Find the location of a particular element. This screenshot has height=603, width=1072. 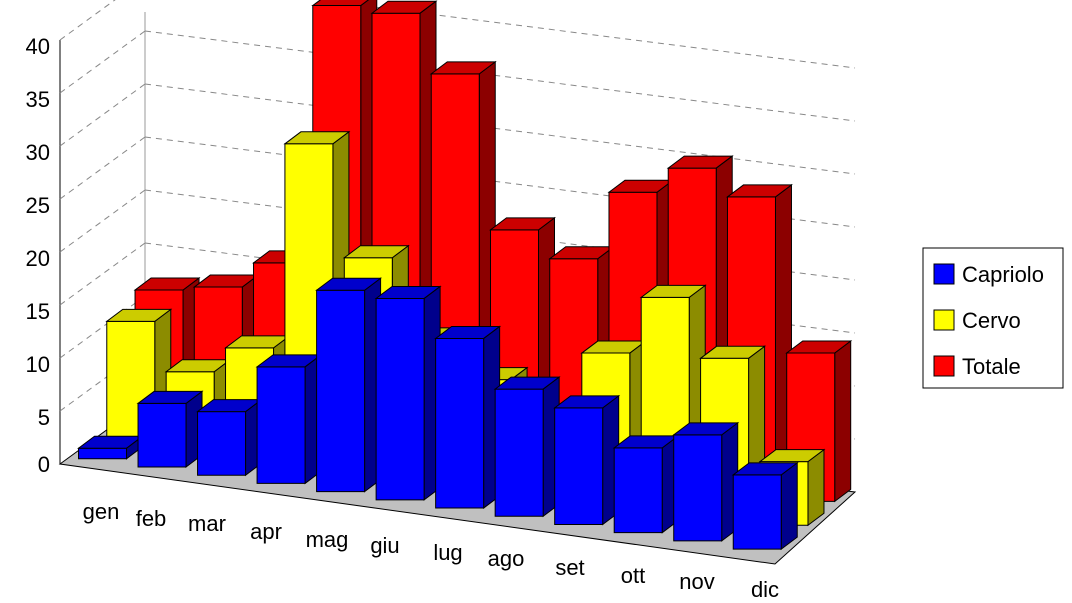

bar-capriolo-ott is located at coordinates (646, 484).